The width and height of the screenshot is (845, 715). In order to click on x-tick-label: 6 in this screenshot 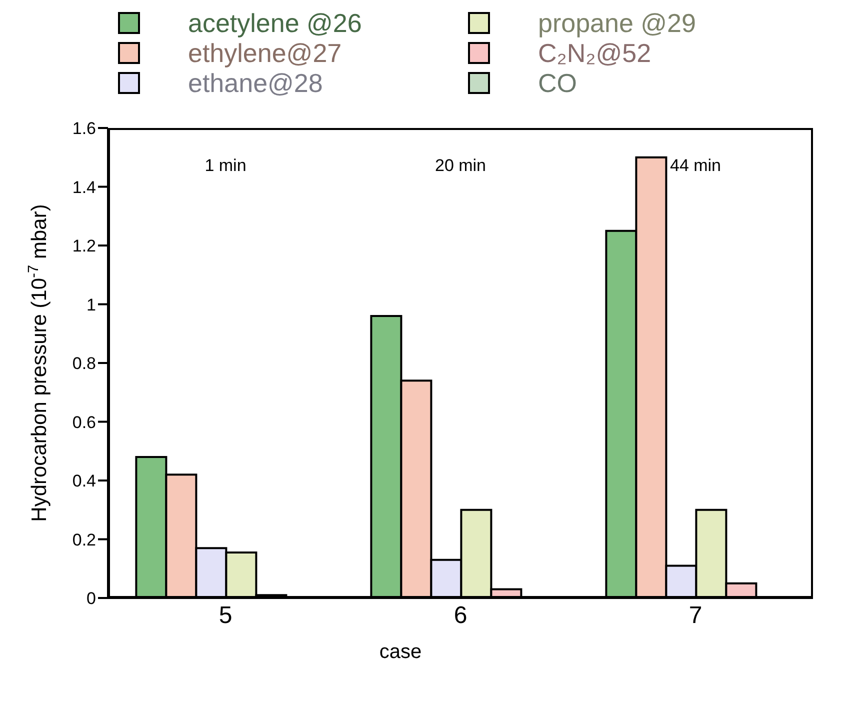, I will do `click(461, 616)`.